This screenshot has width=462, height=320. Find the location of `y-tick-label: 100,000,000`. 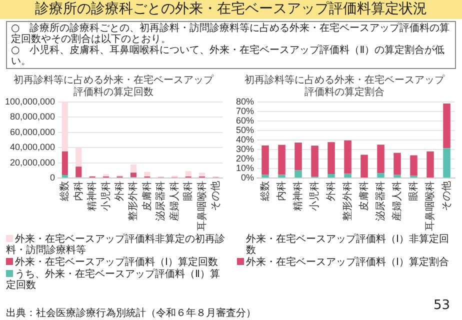

y-tick-label: 100,000,000 is located at coordinates (30, 101).